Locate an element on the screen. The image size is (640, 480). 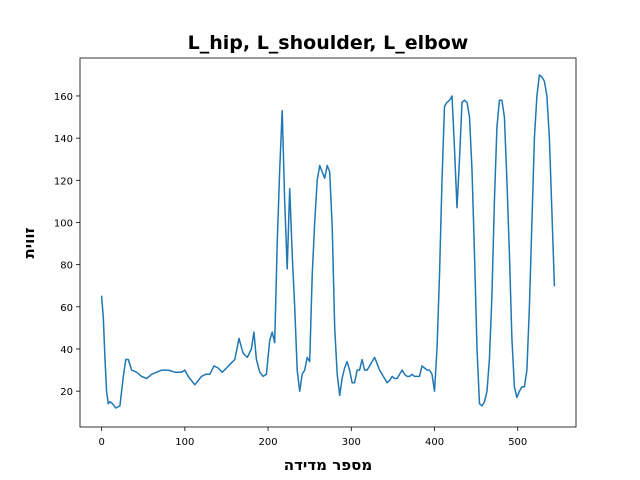
y-tick-label: 100 is located at coordinates (63, 223).